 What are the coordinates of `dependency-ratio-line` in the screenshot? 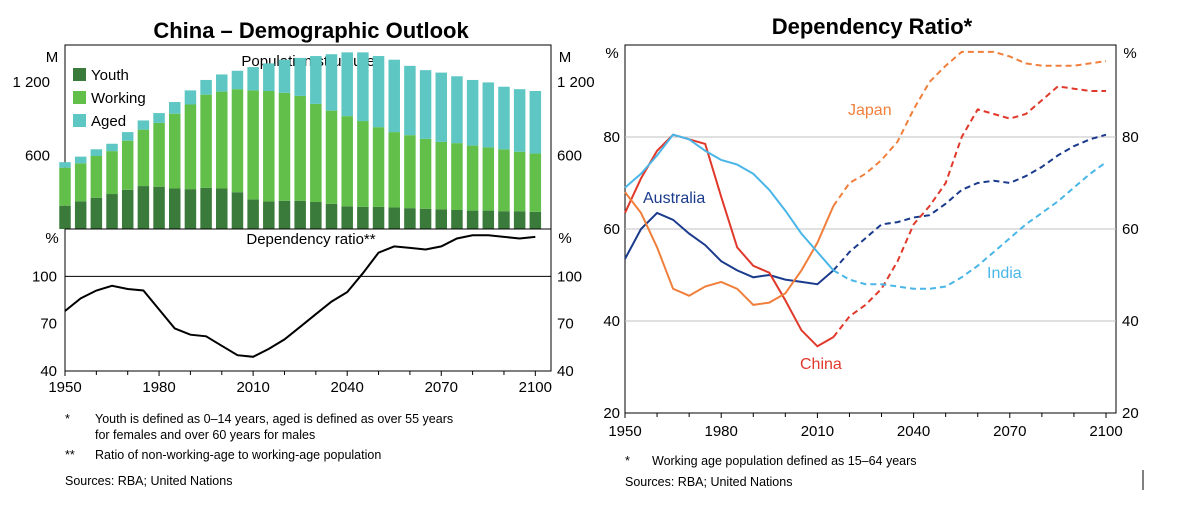 It's located at (300, 296).